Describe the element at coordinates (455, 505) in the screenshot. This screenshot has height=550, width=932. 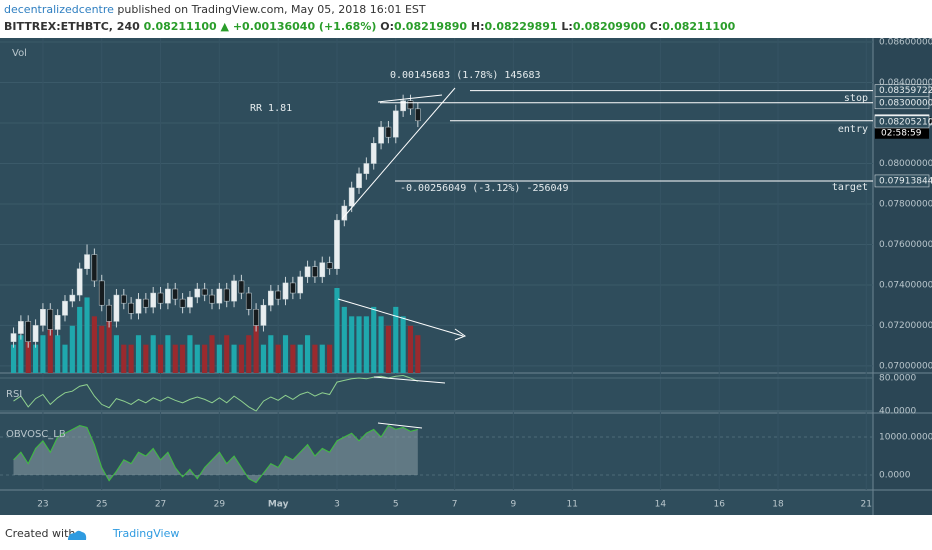
I see `x-tick-label: 7` at that location.